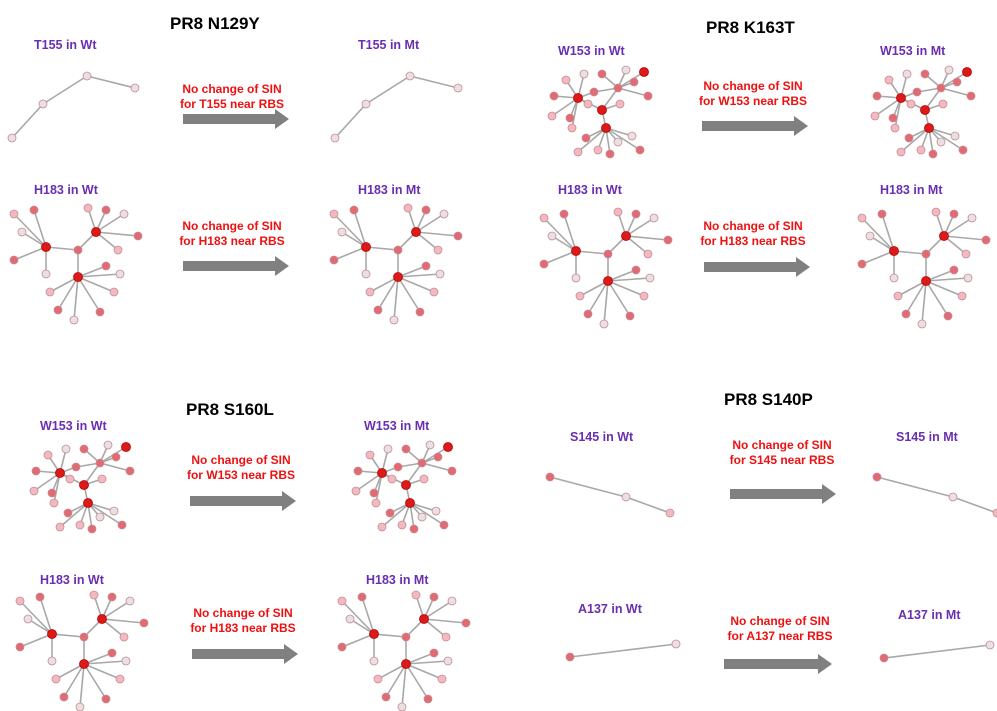 Image resolution: width=997 pixels, height=711 pixels. What do you see at coordinates (782, 453) in the screenshot?
I see `sin-note: No change of SIN for S145 near RBS` at bounding box center [782, 453].